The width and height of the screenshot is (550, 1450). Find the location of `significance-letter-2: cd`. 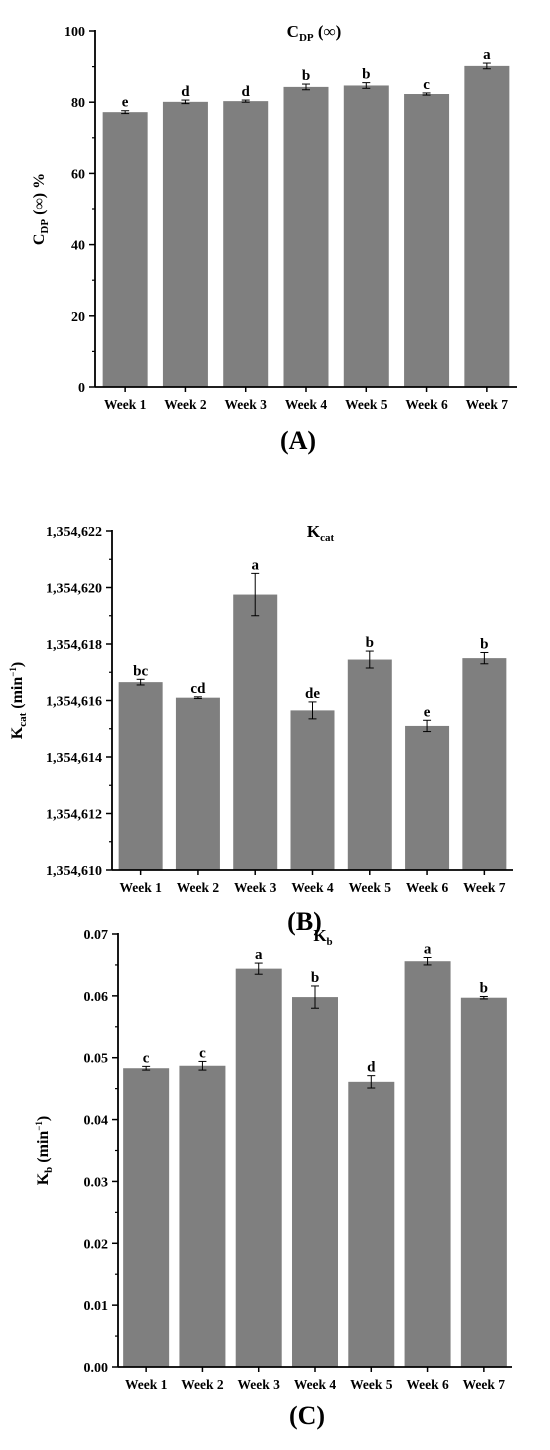

significance-letter-2: cd is located at coordinates (198, 689).